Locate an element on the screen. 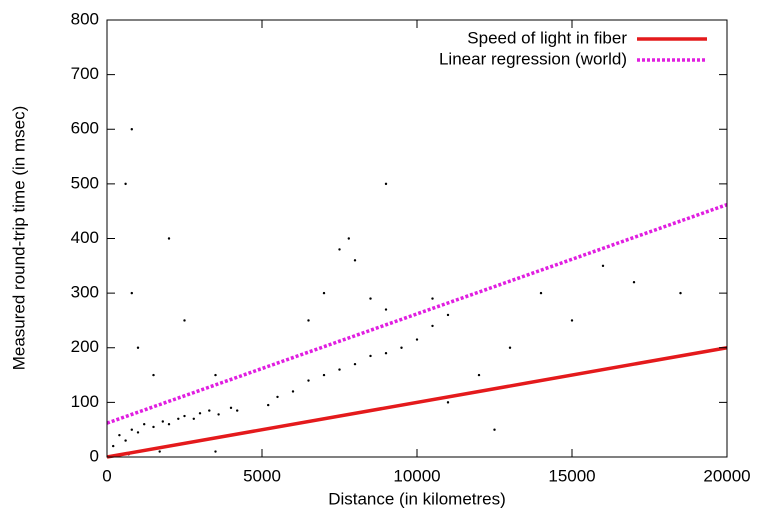 The height and width of the screenshot is (524, 760). y-axis-title: Measured round-trip time (in msec) is located at coordinates (18, 238).